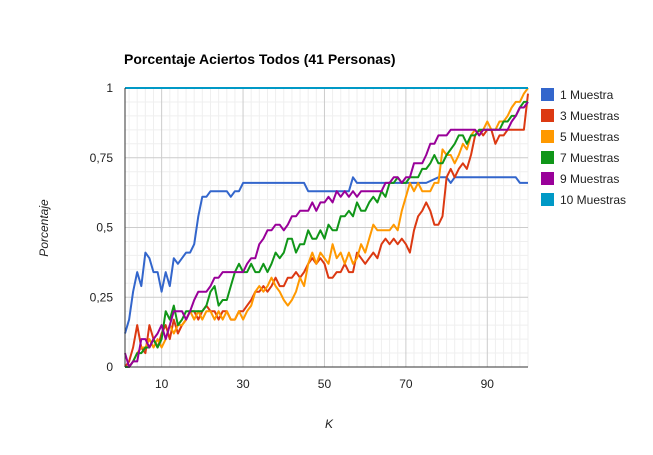 The image size is (653, 455). I want to click on x-axis-title: K, so click(329, 424).